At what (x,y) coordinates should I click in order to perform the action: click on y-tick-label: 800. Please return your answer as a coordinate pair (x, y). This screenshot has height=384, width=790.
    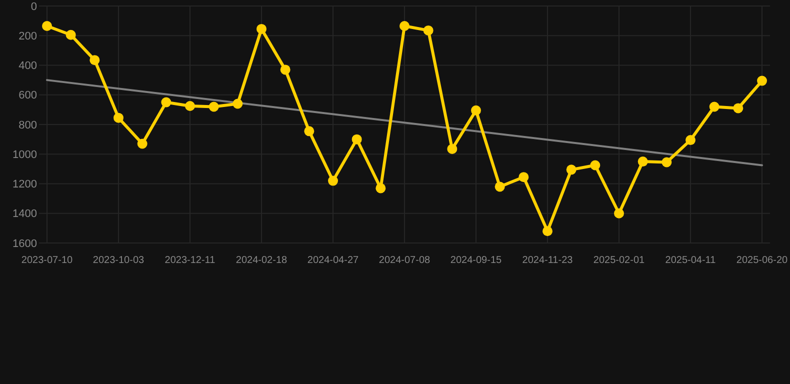
    Looking at the image, I should click on (27, 125).